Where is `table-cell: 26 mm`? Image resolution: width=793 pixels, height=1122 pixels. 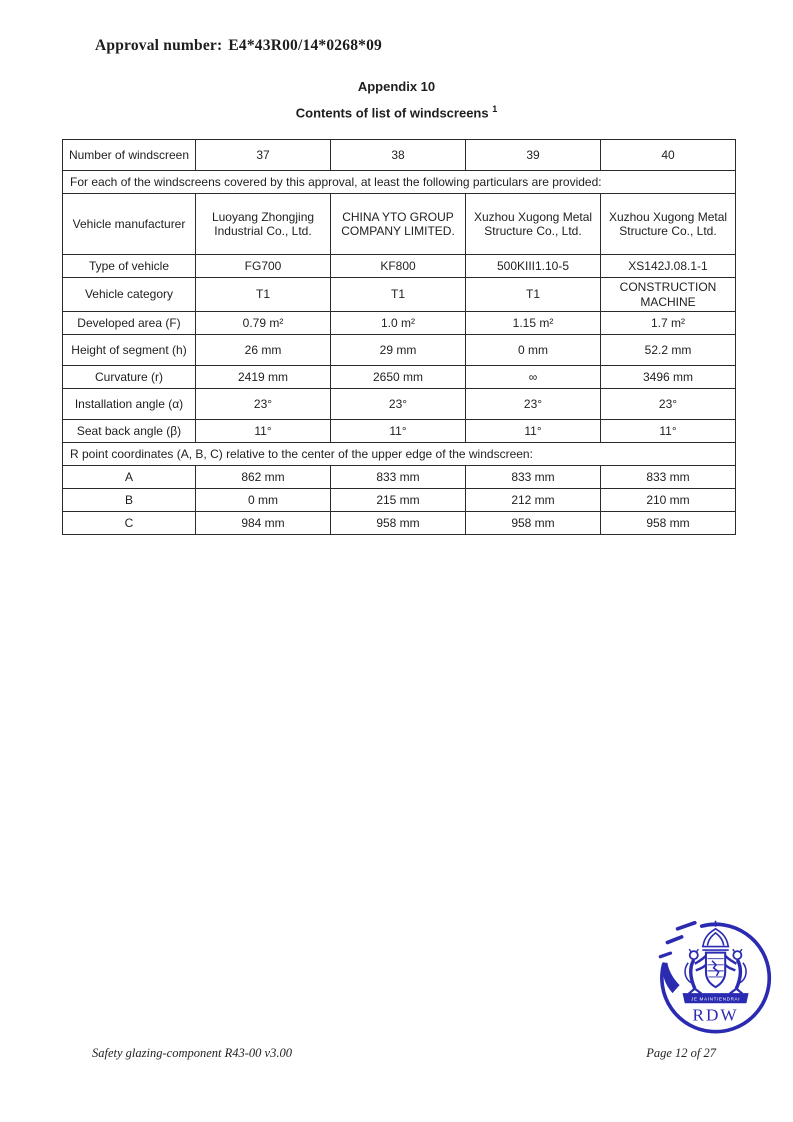 table-cell: 26 mm is located at coordinates (263, 350).